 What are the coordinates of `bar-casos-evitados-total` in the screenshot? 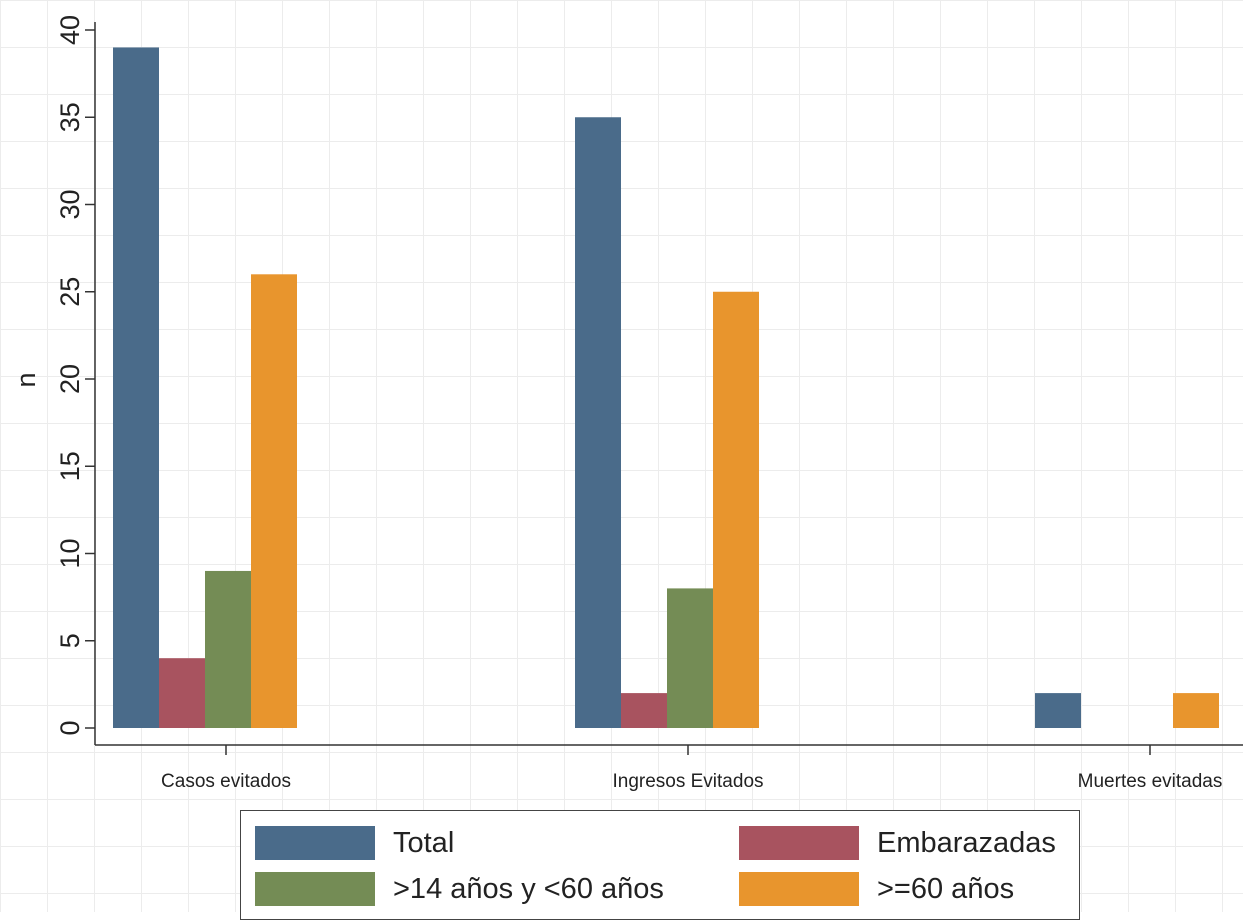 It's located at (136, 387).